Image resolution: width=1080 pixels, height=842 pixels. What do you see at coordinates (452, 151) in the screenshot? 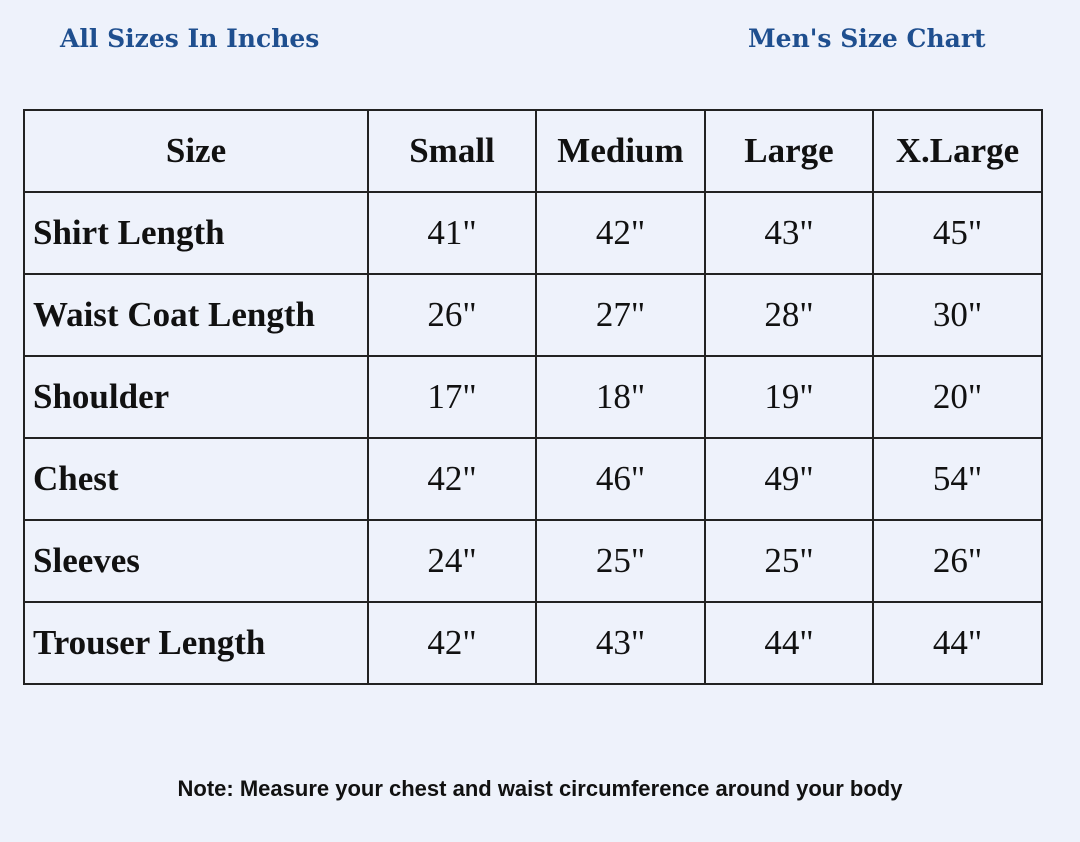
I see `column-header: Small` at bounding box center [452, 151].